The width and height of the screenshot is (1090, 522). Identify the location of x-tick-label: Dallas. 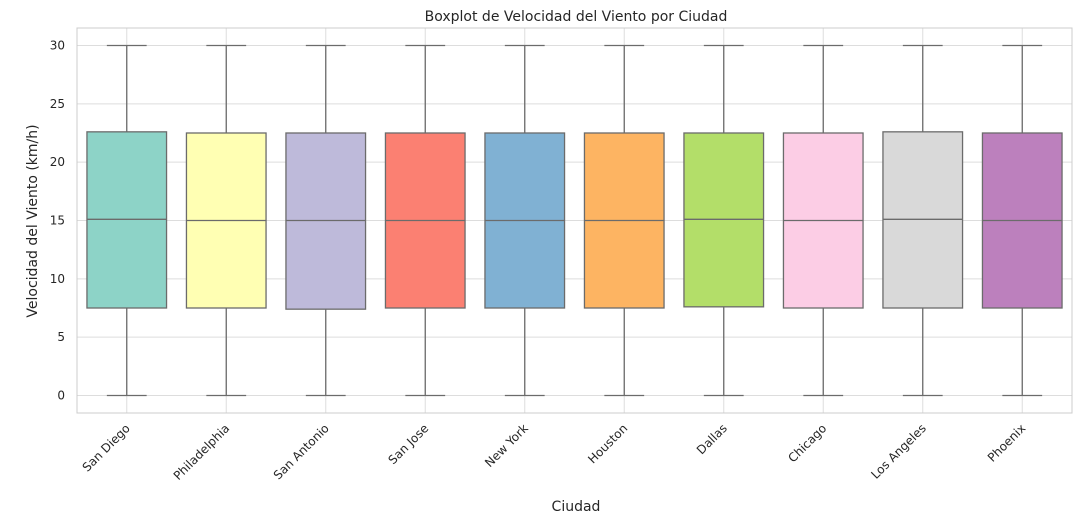
(712, 439).